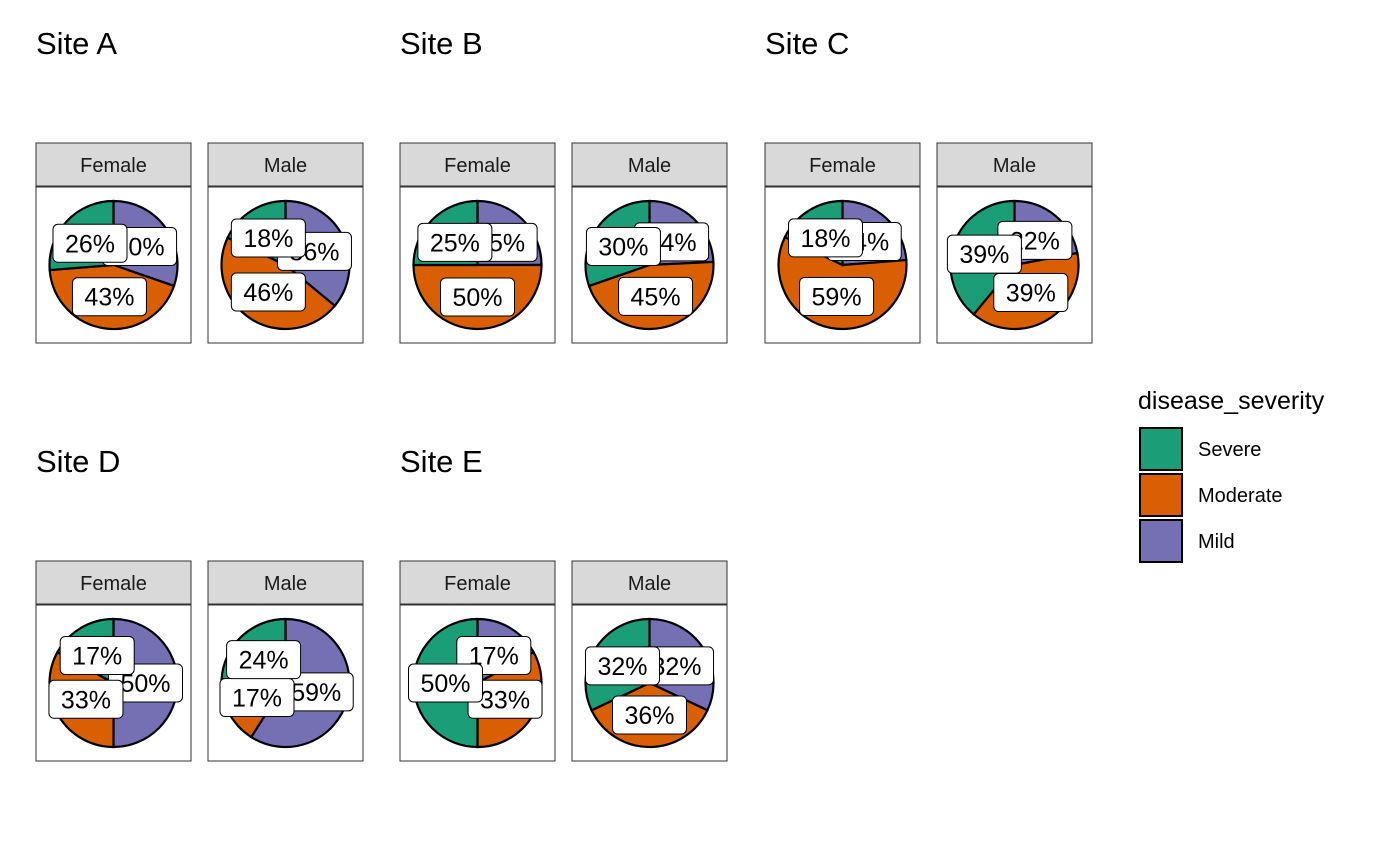  Describe the element at coordinates (441, 461) in the screenshot. I see `site-title: Site E` at that location.